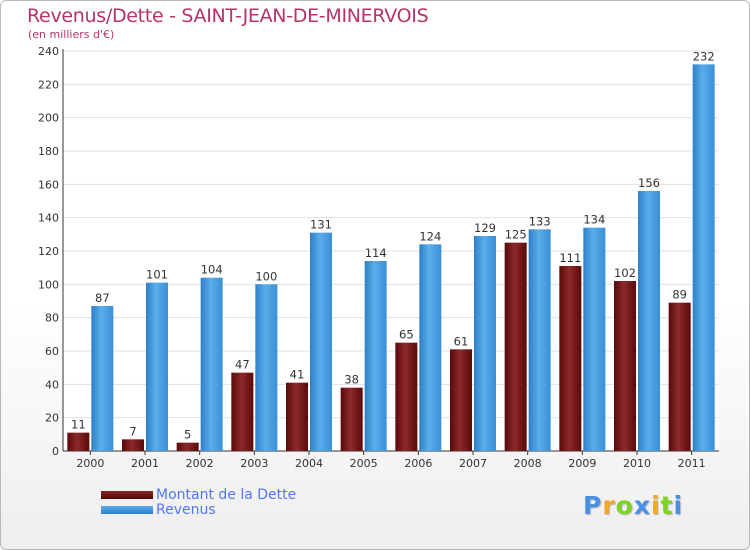 This screenshot has height=550, width=750. Describe the element at coordinates (186, 510) in the screenshot. I see `legend-label-revenus: Revenus` at that location.